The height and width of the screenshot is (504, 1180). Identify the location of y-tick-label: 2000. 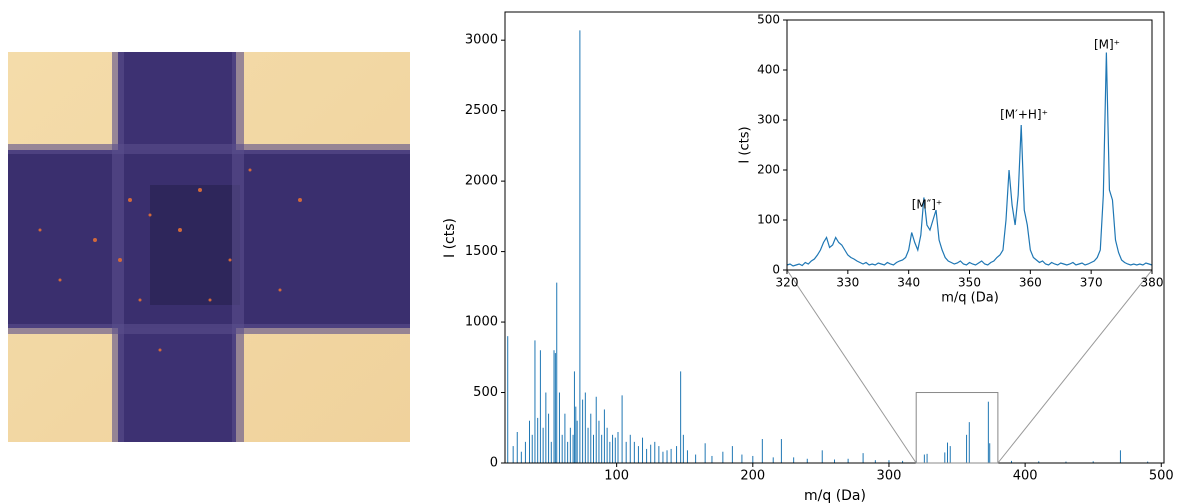
(481, 181).